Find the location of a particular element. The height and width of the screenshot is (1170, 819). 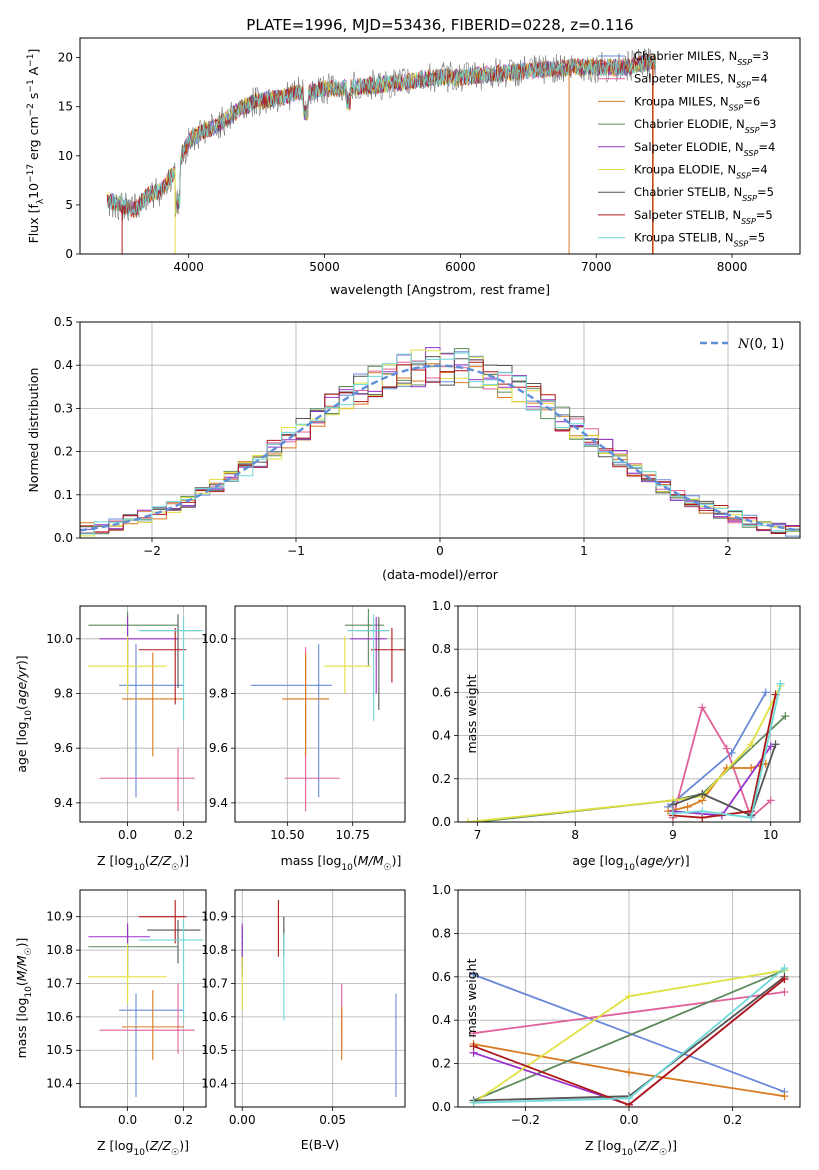

y-tick-label: 9.6 is located at coordinates (63, 748).